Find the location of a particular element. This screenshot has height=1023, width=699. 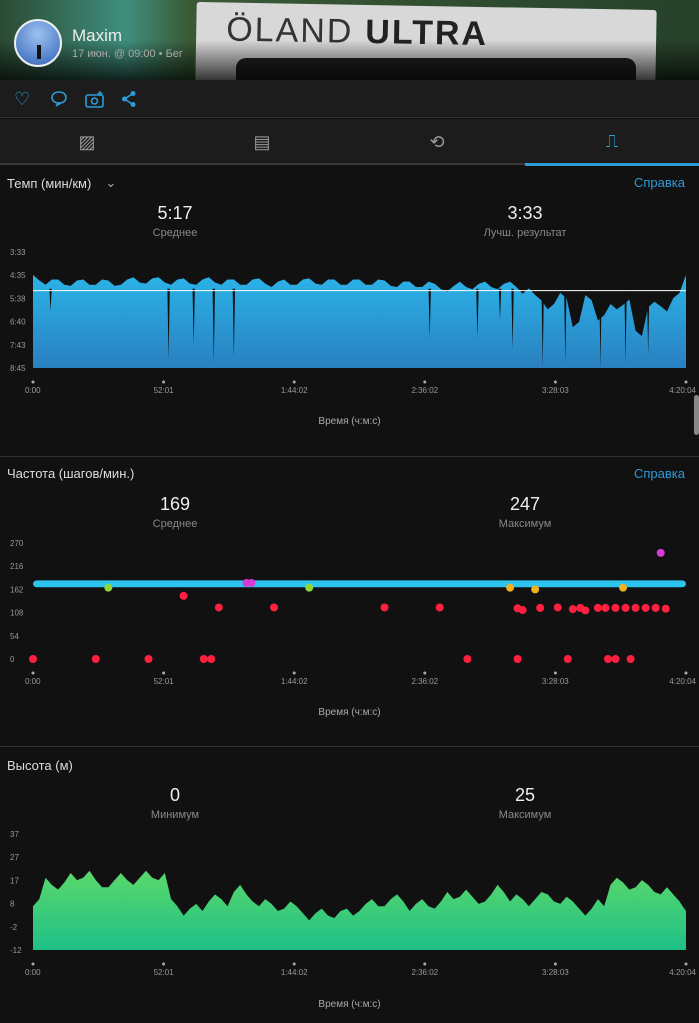

pace-title: Темп (мин/км) is located at coordinates (49, 183).